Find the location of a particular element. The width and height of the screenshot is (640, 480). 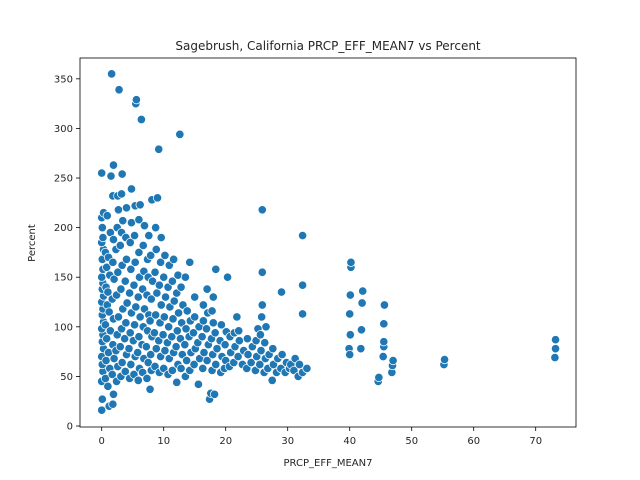

y-tick-label: 100 is located at coordinates (63, 327).